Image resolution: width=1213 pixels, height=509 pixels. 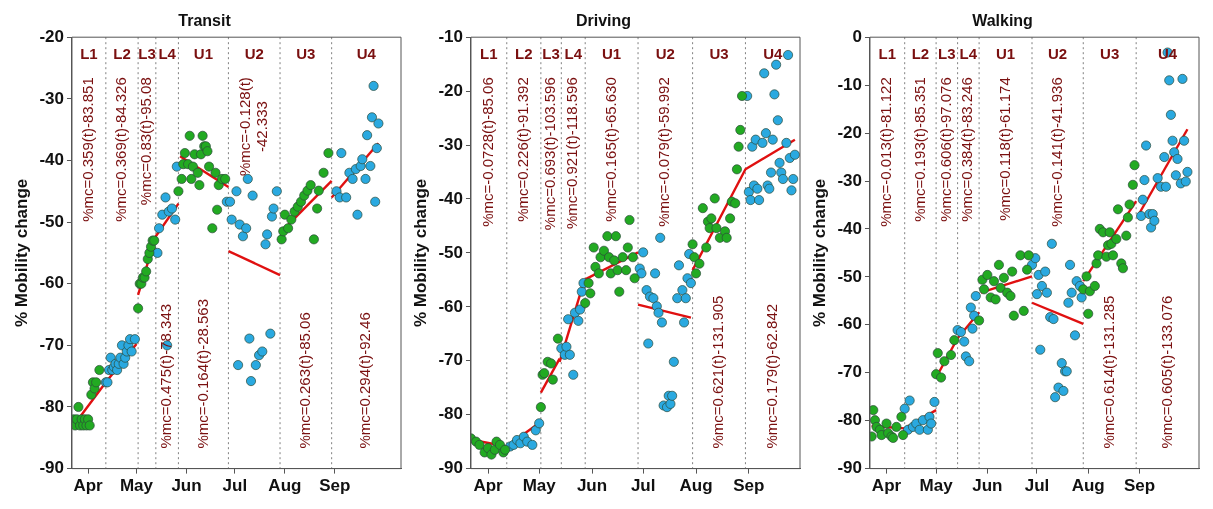 I want to click on annotation: %mc=0.614(t)-131.285, so click(x=1108, y=372).